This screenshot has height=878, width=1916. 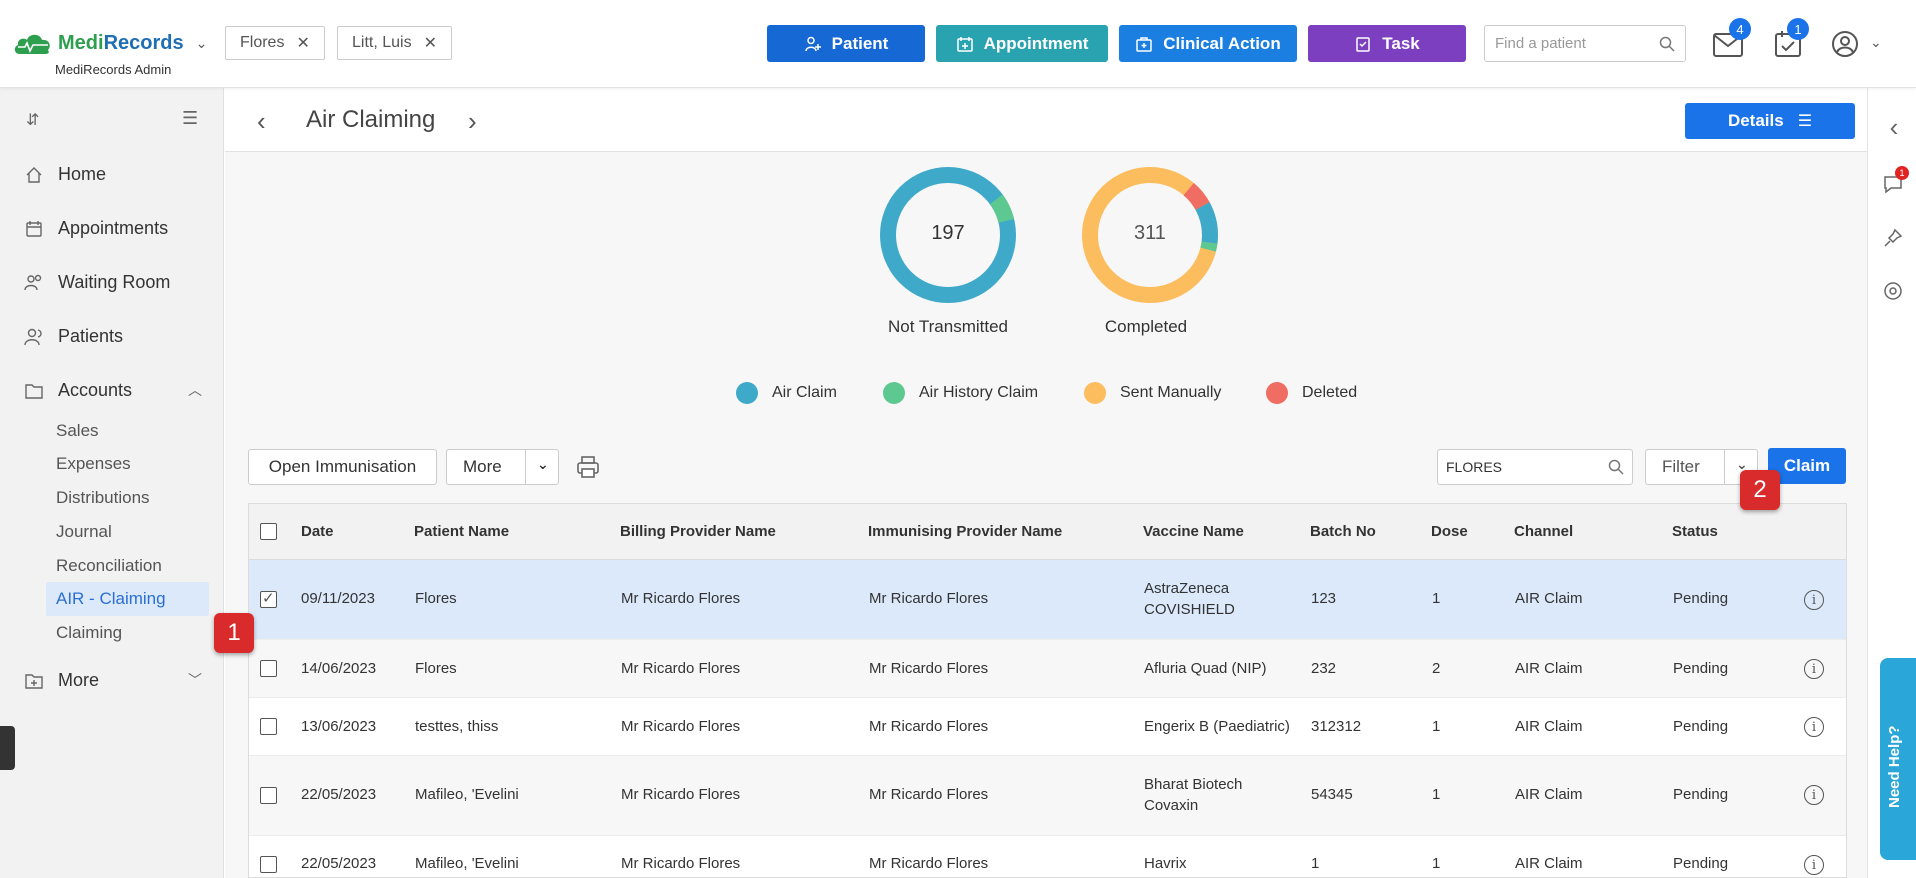 What do you see at coordinates (948, 235) in the screenshot?
I see `not-transmitted-donut` at bounding box center [948, 235].